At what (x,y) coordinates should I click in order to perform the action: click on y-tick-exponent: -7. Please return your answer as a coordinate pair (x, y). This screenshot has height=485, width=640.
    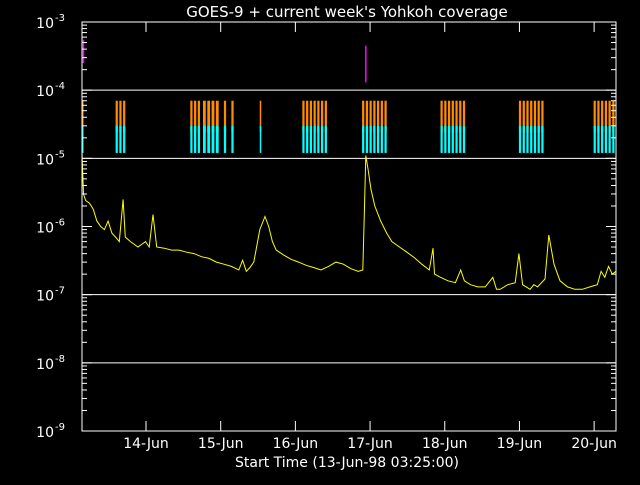
    Looking at the image, I should click on (60, 291).